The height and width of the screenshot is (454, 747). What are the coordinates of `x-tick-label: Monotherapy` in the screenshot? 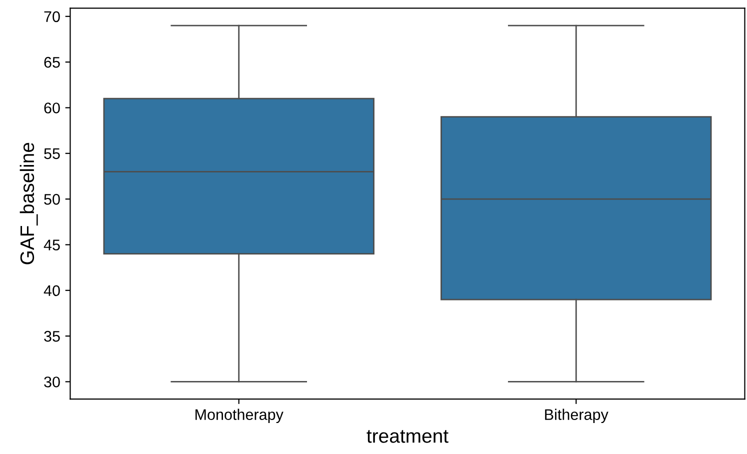 It's located at (240, 416).